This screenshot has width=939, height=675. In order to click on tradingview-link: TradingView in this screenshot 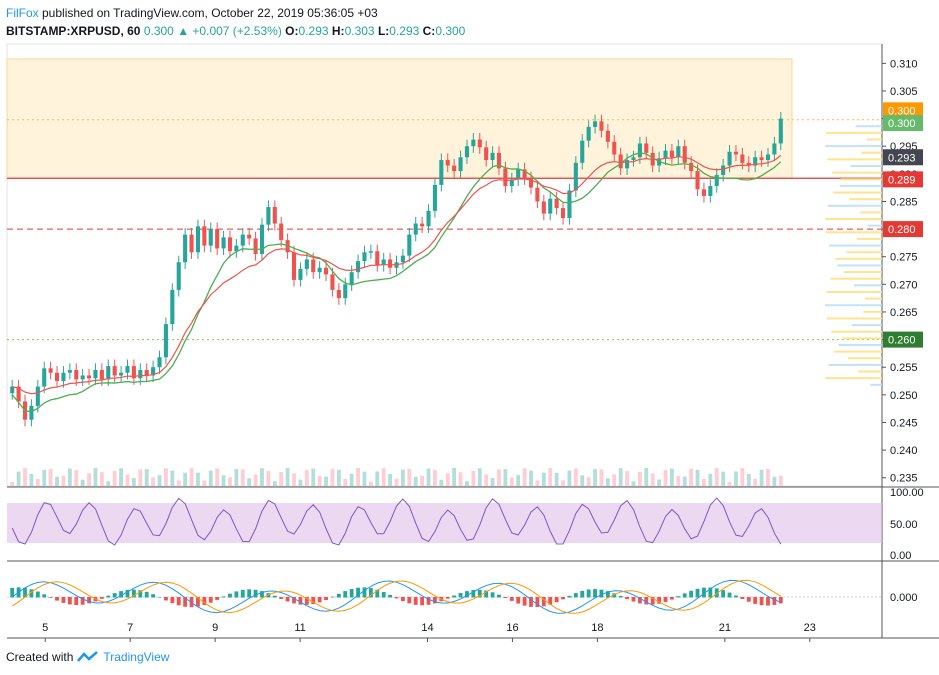, I will do `click(136, 657)`.